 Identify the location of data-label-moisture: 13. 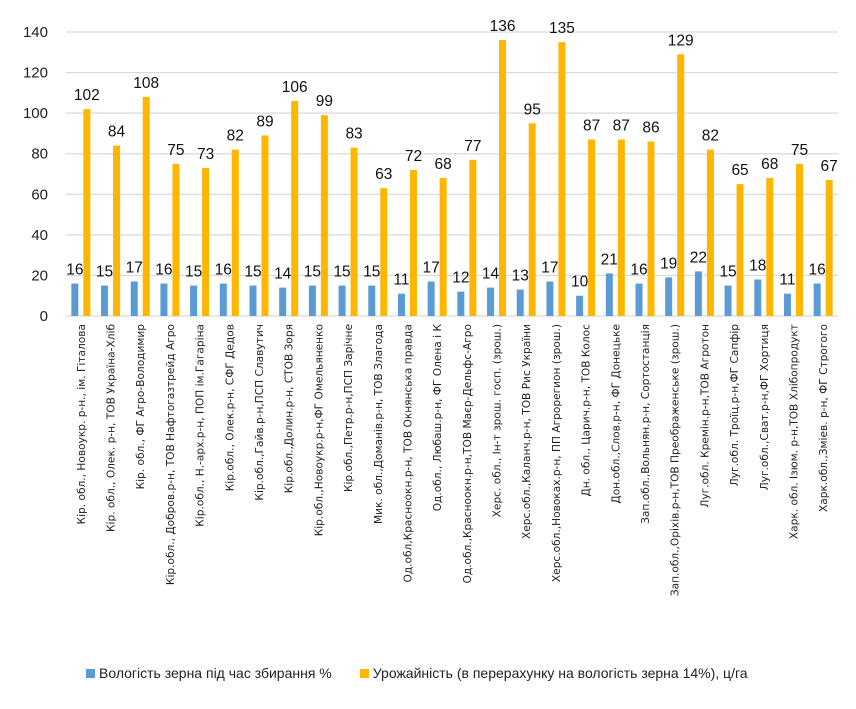
(520, 276).